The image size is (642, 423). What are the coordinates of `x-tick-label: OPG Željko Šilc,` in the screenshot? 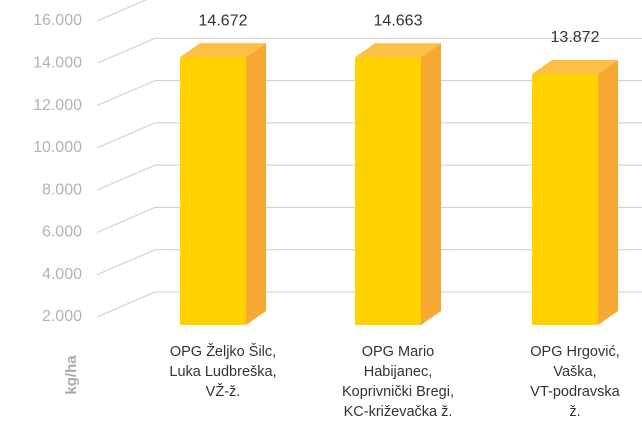 It's located at (223, 351).